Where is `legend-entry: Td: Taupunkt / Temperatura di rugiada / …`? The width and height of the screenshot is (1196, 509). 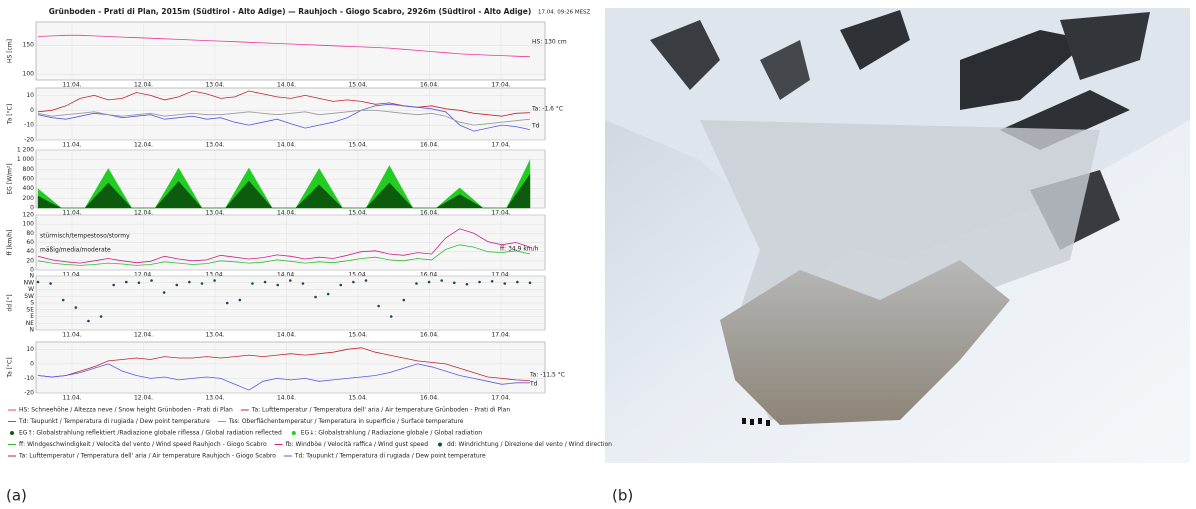 legend-entry: Td: Taupunkt / Temperatura di rugiada / … is located at coordinates (390, 456).